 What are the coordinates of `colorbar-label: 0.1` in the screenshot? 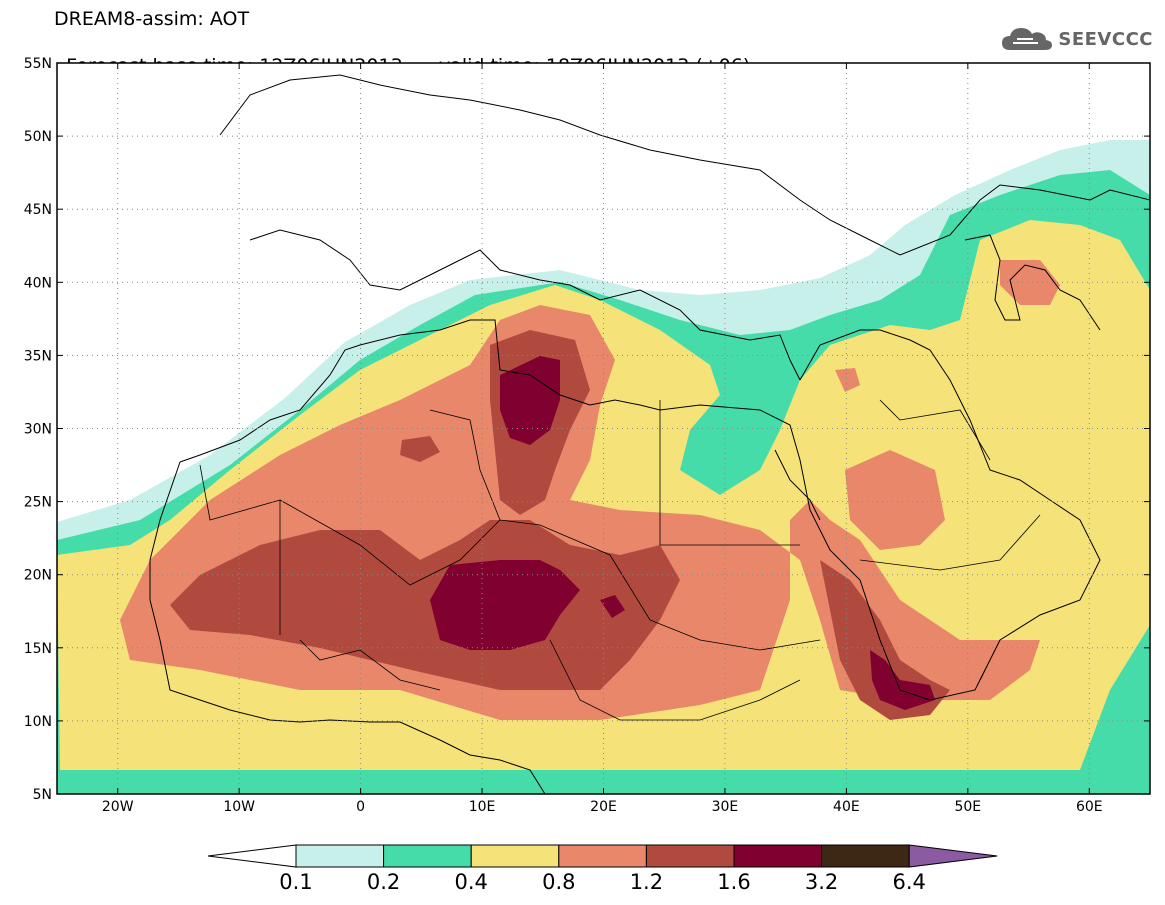 It's located at (295, 882).